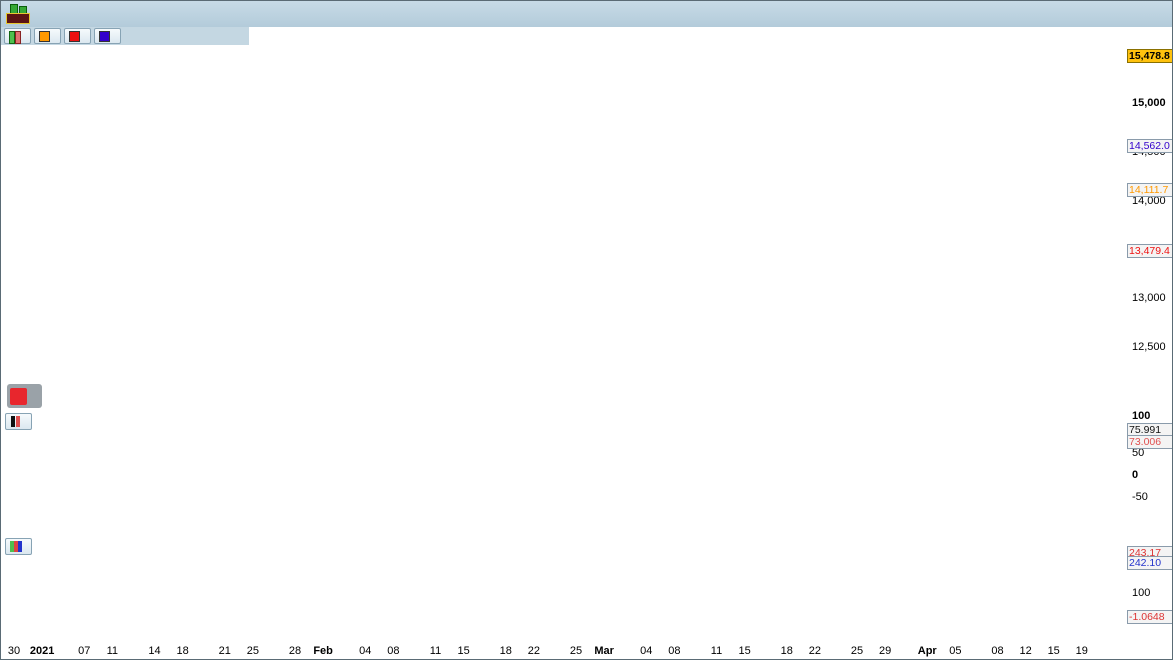 The image size is (1173, 660). What do you see at coordinates (586, 36) in the screenshot?
I see `legend-toolbar` at bounding box center [586, 36].